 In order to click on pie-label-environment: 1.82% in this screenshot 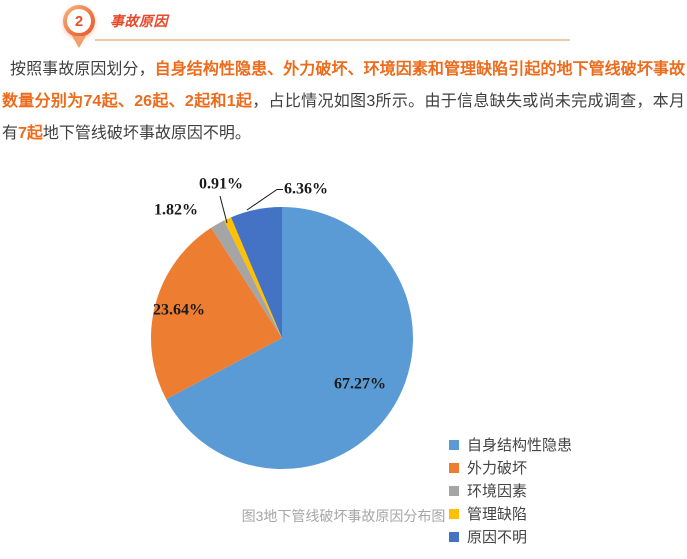, I will do `click(176, 210)`.